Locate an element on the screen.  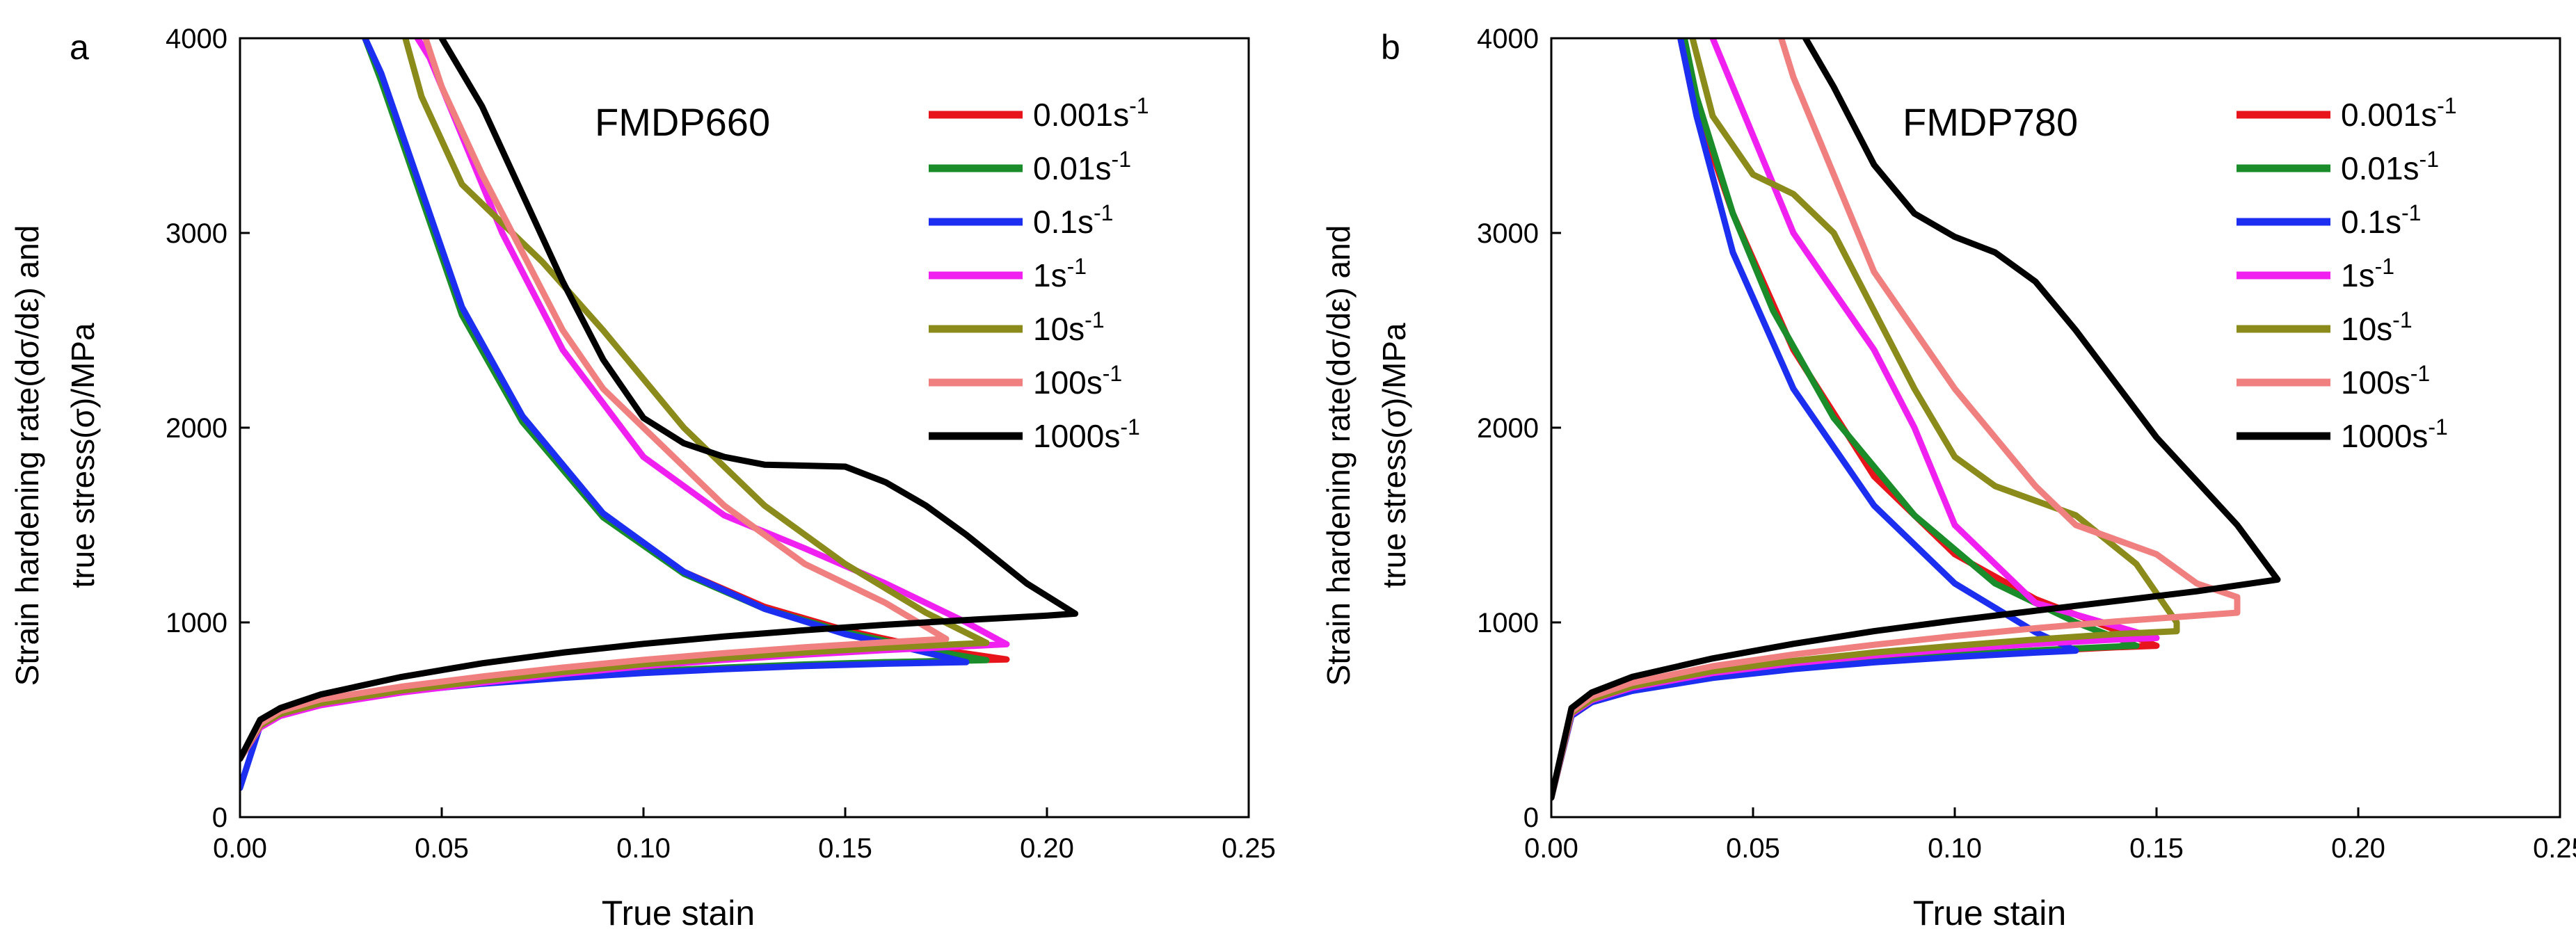
panel-title: FMDP660 is located at coordinates (682, 122).